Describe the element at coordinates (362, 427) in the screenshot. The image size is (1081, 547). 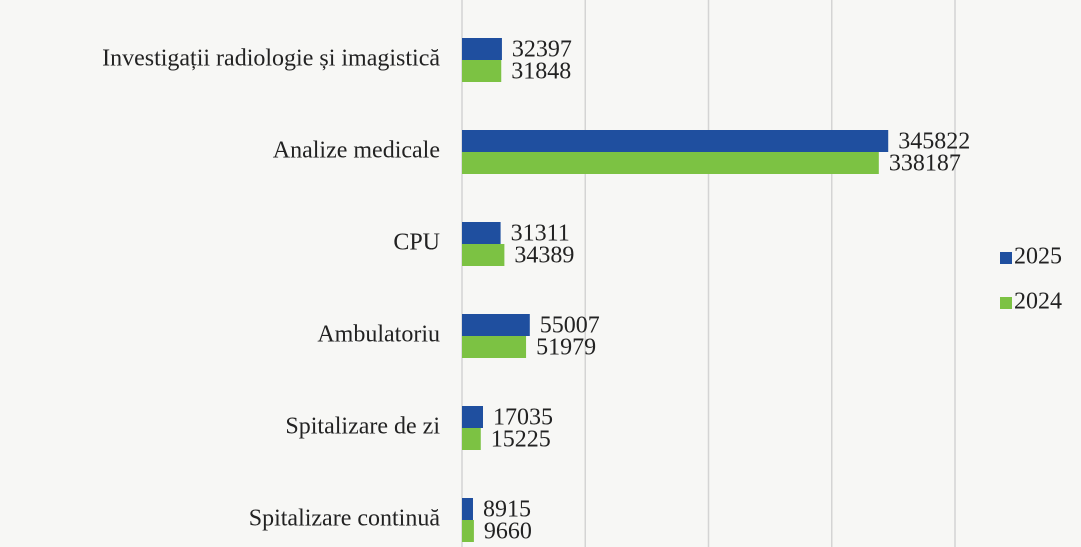
I see `category-label: Spitalizare de zi` at that location.